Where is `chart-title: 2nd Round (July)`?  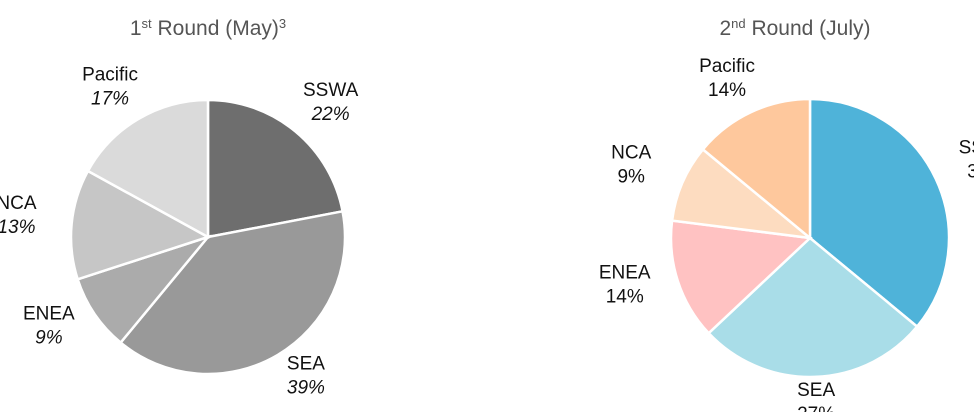
chart-title: 2nd Round (July) is located at coordinates (794, 28).